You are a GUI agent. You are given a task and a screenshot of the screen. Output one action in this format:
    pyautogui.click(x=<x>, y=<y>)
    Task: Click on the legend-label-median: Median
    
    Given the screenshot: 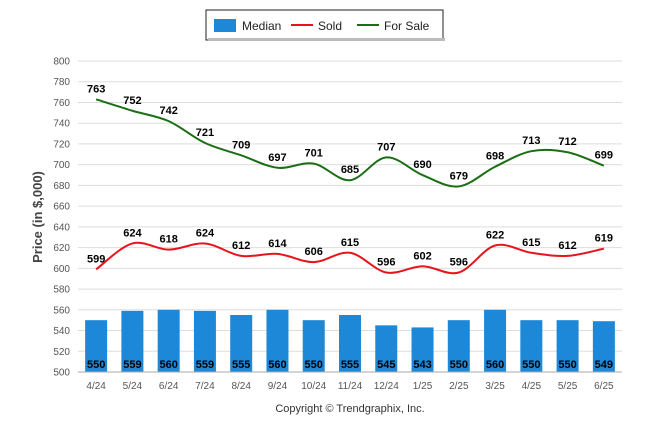 What is the action you would take?
    pyautogui.click(x=261, y=26)
    